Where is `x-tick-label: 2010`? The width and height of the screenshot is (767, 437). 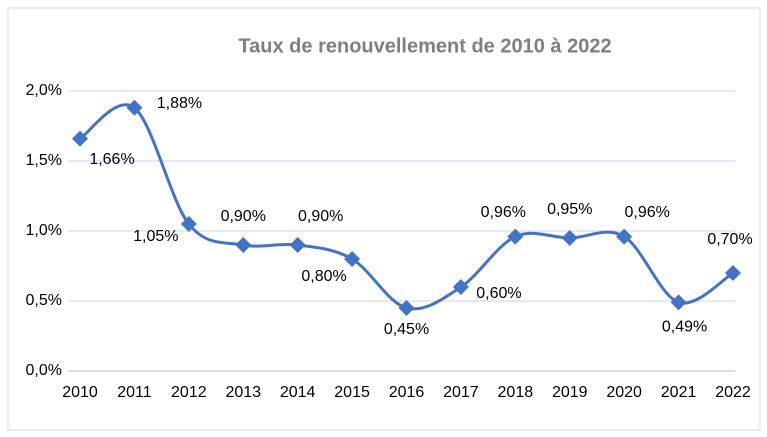 x-tick-label: 2010 is located at coordinates (80, 392).